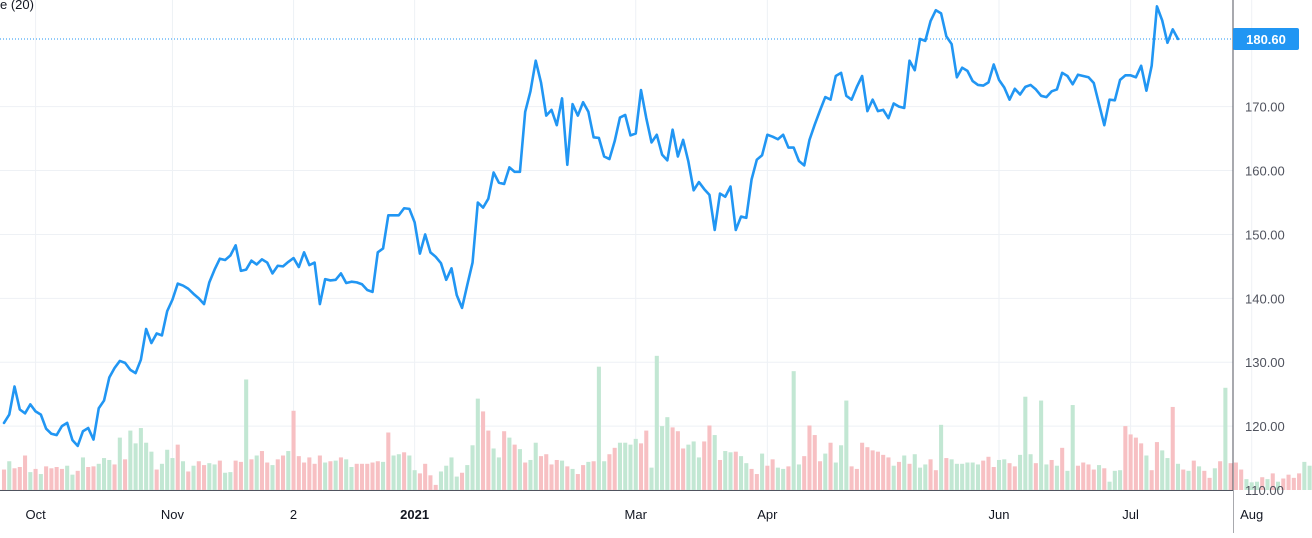 This screenshot has width=1312, height=538. I want to click on x-axis-labels: Oct Nov 2 2021 Mar Apr Jun Jul Aug, so click(644, 514).